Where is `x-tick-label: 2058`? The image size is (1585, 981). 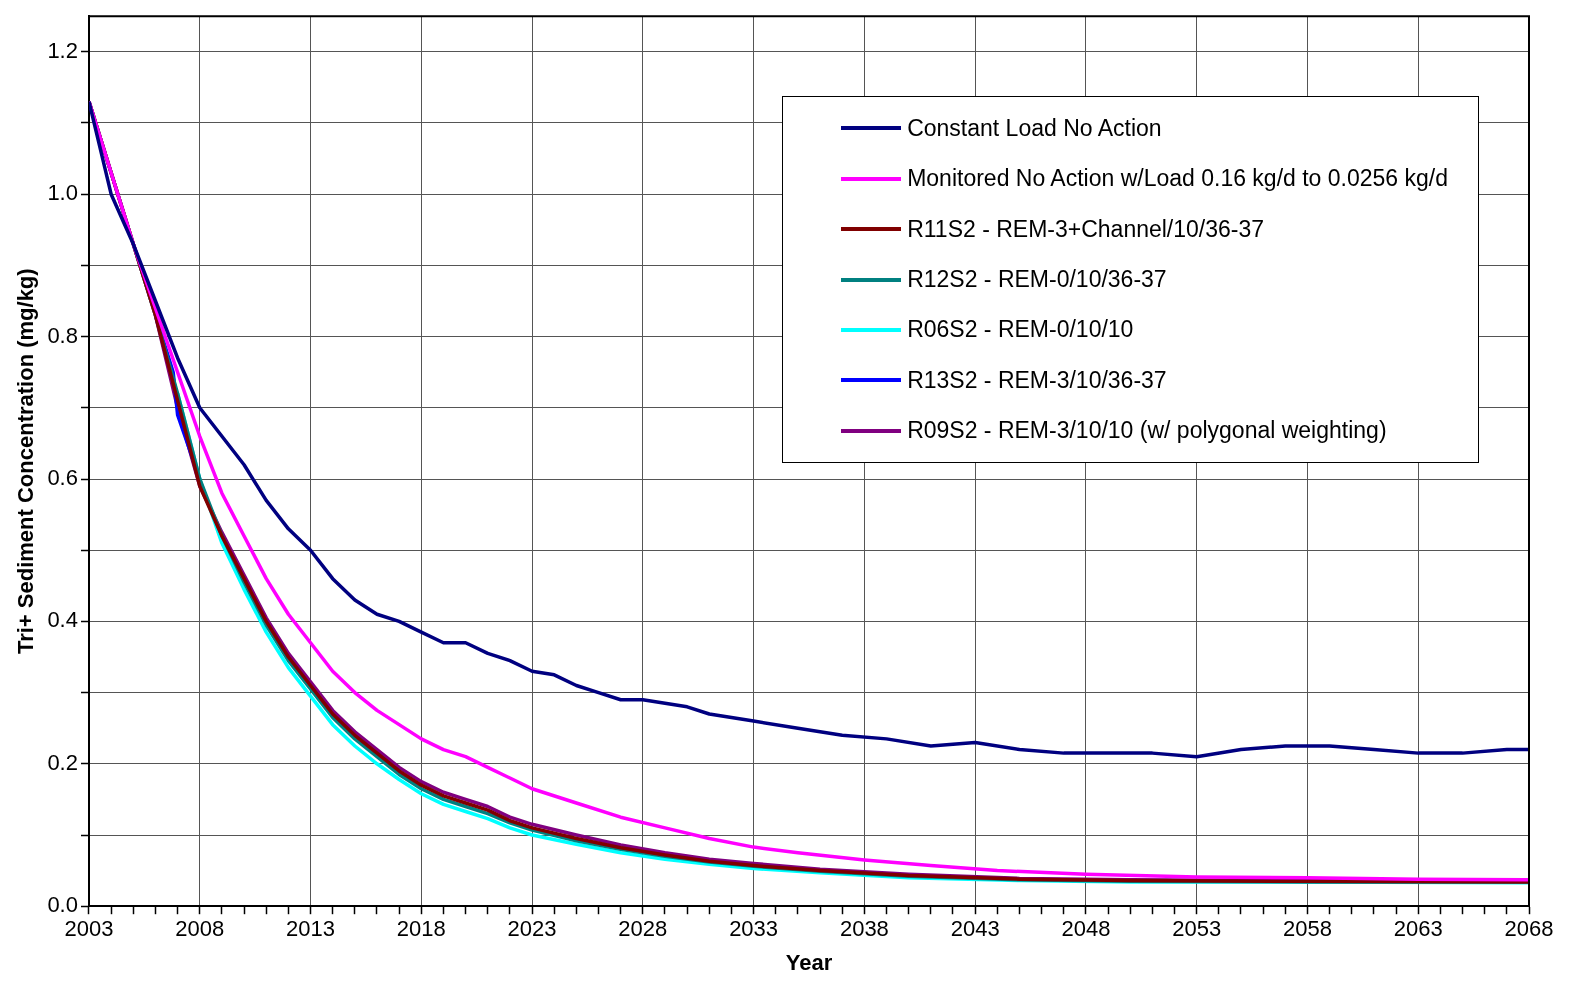
x-tick-label: 2058 is located at coordinates (1307, 929).